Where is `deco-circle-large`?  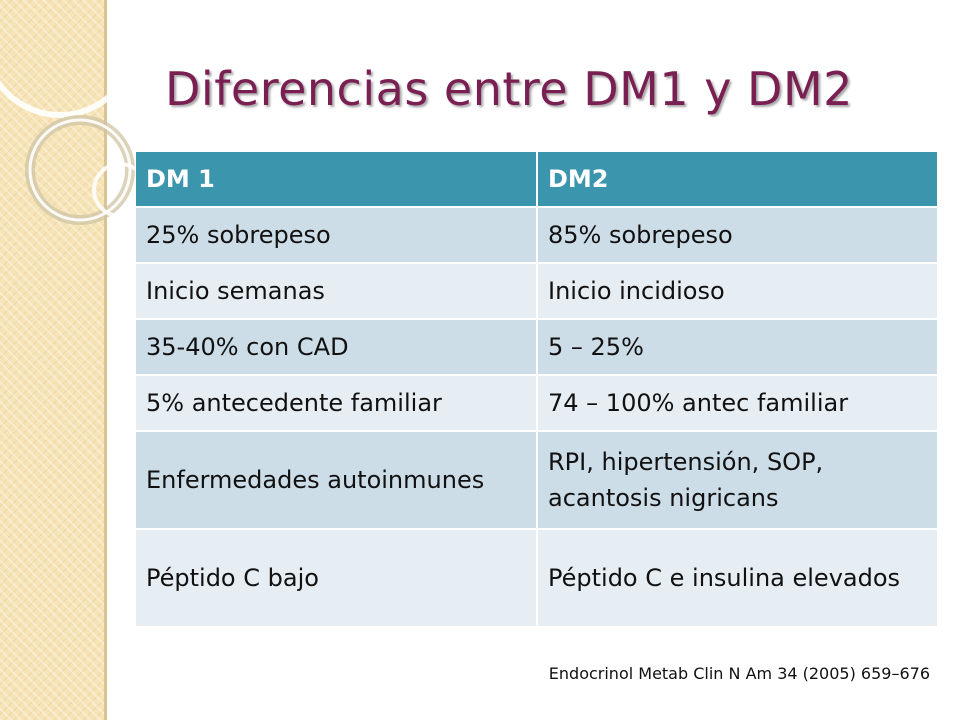
deco-circle-large is located at coordinates (69, 59).